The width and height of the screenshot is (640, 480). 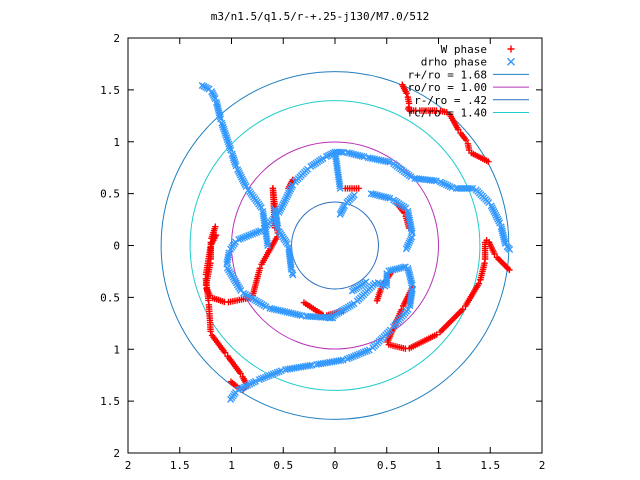 What do you see at coordinates (110, 90) in the screenshot?
I see `y-tick-label: 1.5` at bounding box center [110, 90].